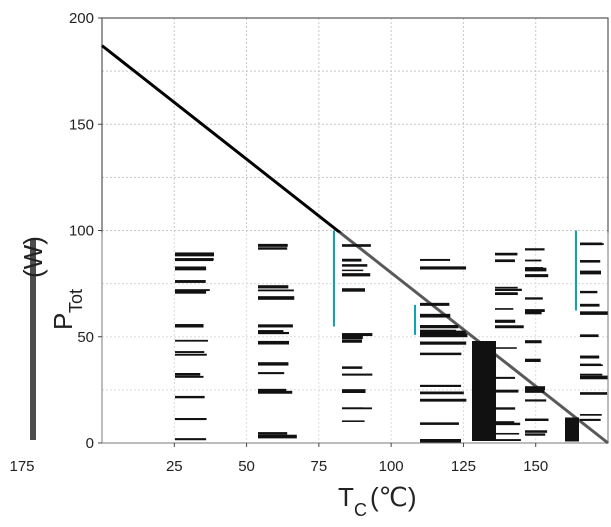 The width and height of the screenshot is (611, 527). What do you see at coordinates (81, 124) in the screenshot?
I see `y-tick-label: 150` at bounding box center [81, 124].